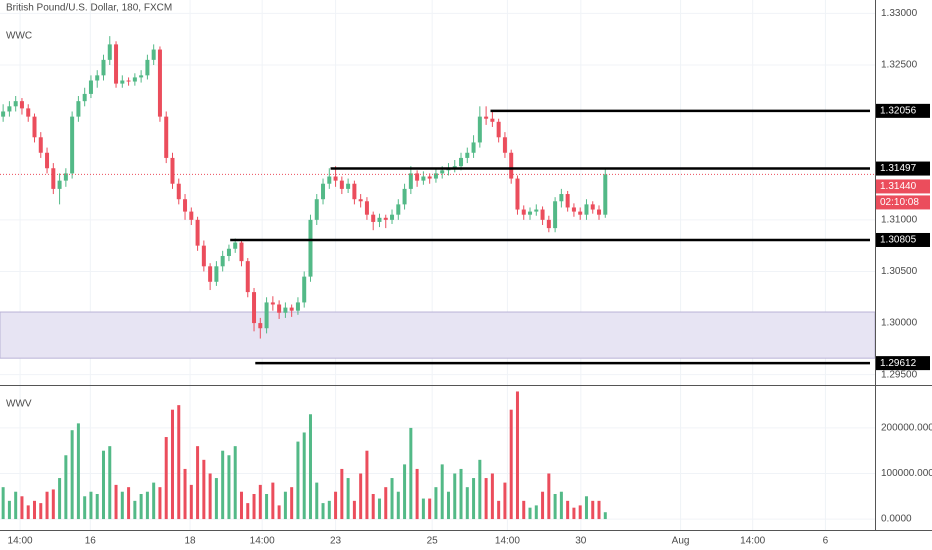 The width and height of the screenshot is (932, 550). What do you see at coordinates (19, 36) in the screenshot?
I see `indicator-label: WWC` at bounding box center [19, 36].